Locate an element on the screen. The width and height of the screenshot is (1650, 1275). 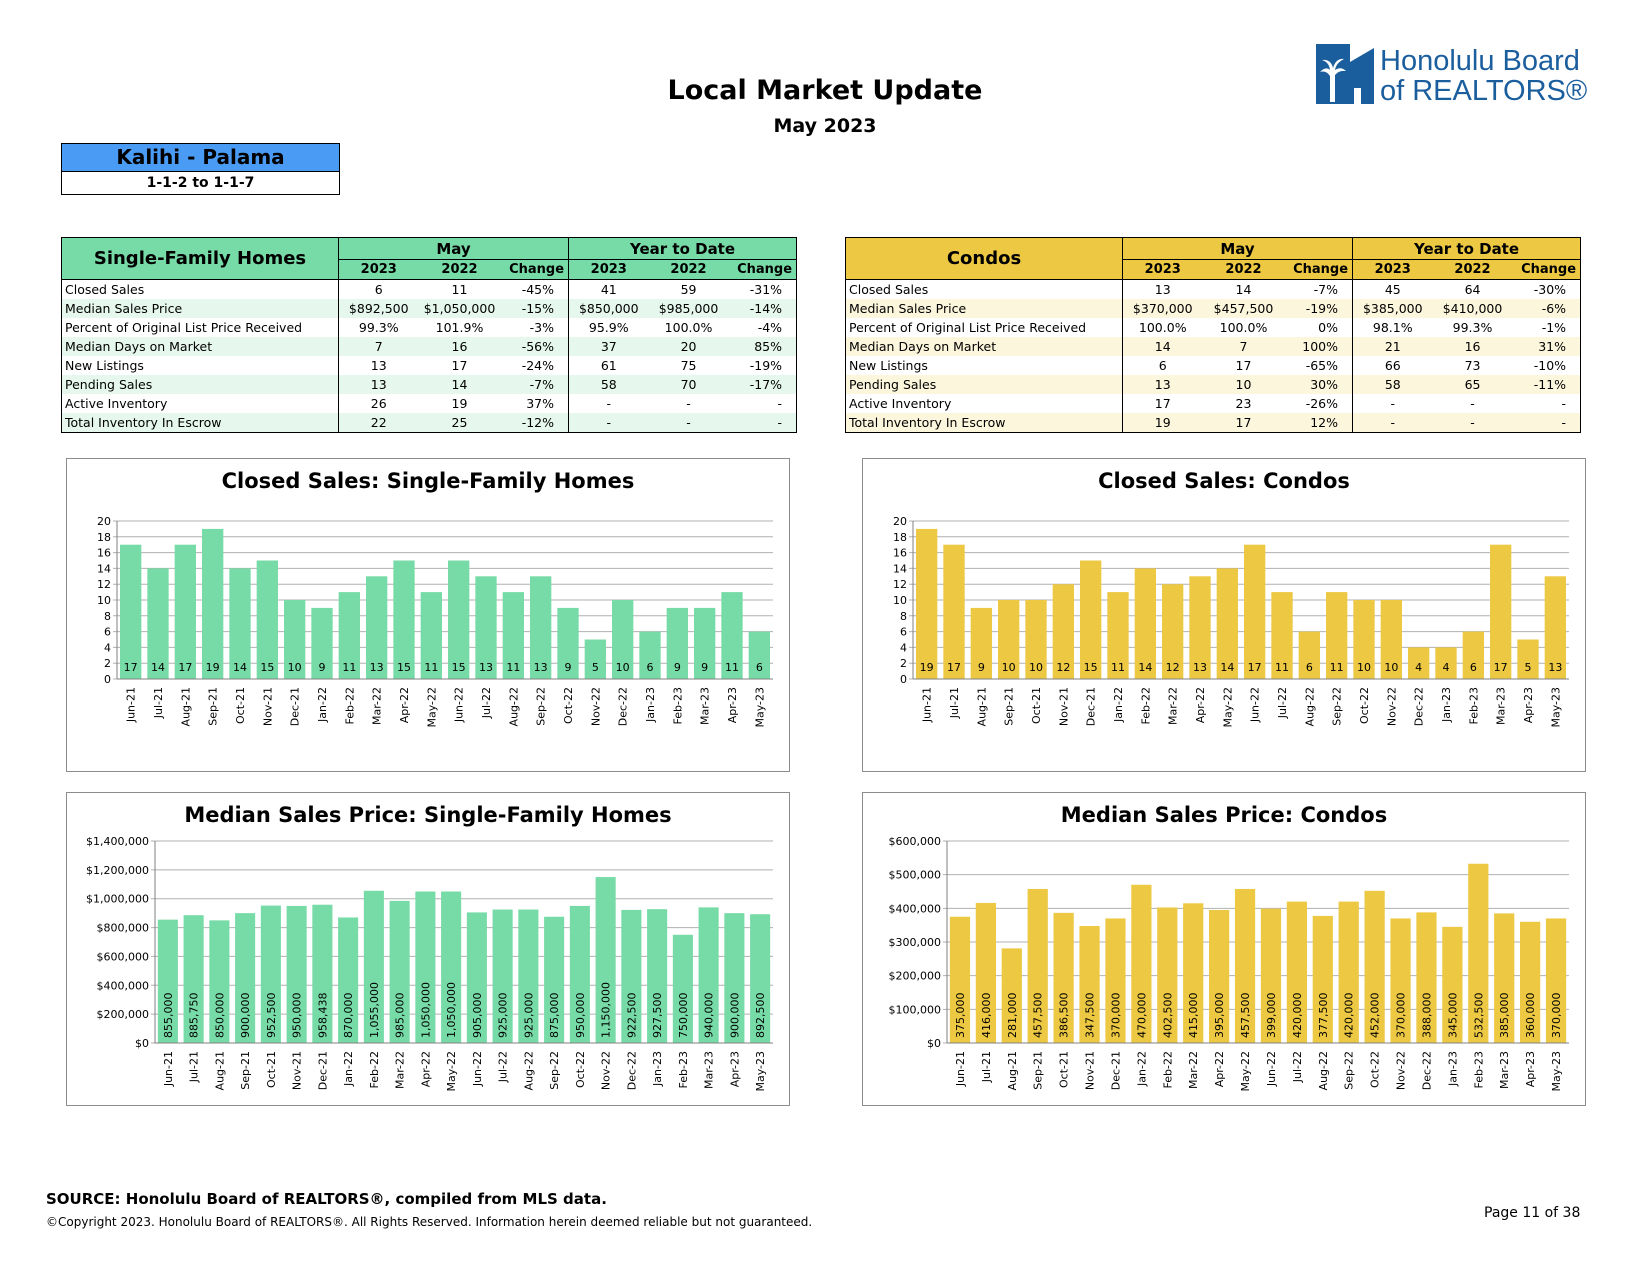
data-label: 470,000 is located at coordinates (1141, 1016).